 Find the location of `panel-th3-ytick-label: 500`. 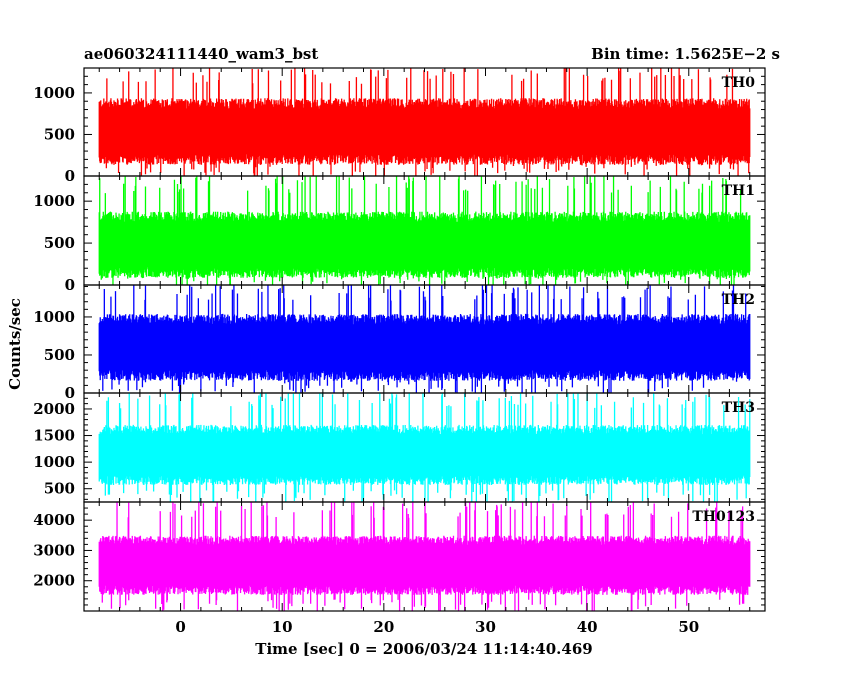

panel-th3-ytick-label: 500 is located at coordinates (59, 489).